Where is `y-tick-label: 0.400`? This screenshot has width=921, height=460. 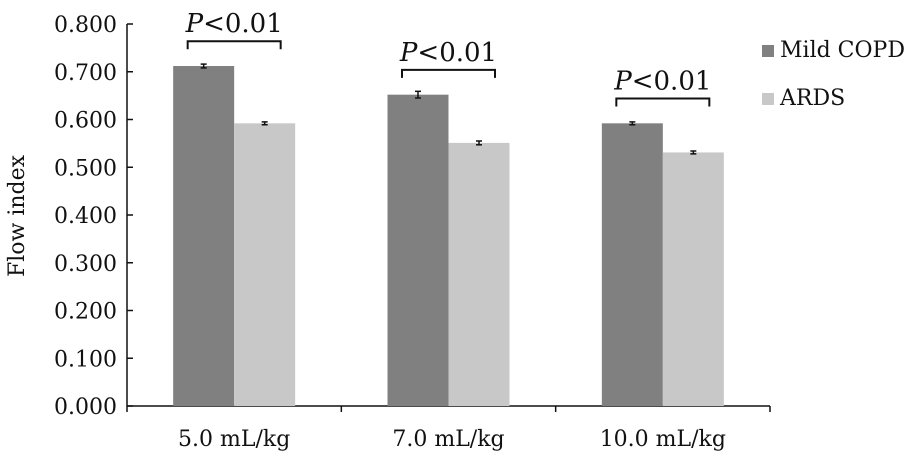
y-tick-label: 0.400 is located at coordinates (85, 216).